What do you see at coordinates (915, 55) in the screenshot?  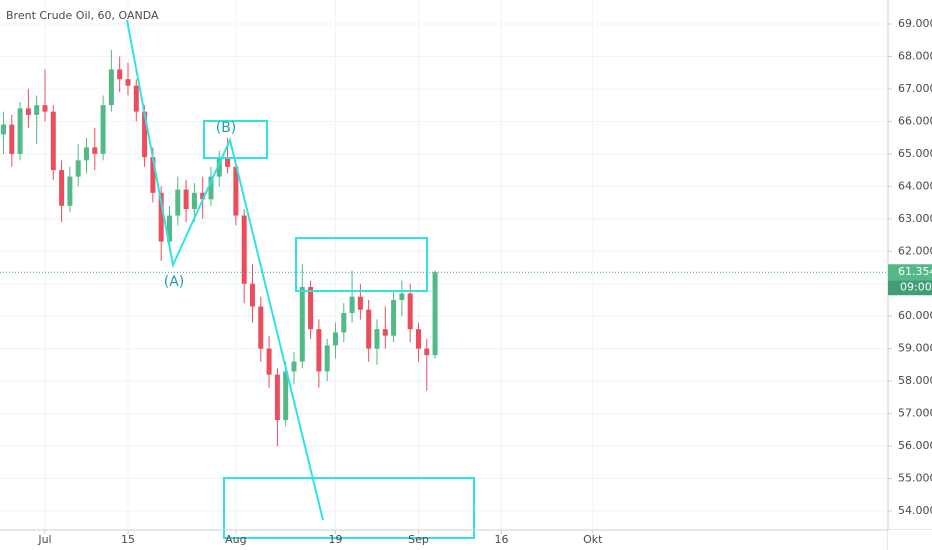 I see `y-tick-label: 68.000` at bounding box center [915, 55].